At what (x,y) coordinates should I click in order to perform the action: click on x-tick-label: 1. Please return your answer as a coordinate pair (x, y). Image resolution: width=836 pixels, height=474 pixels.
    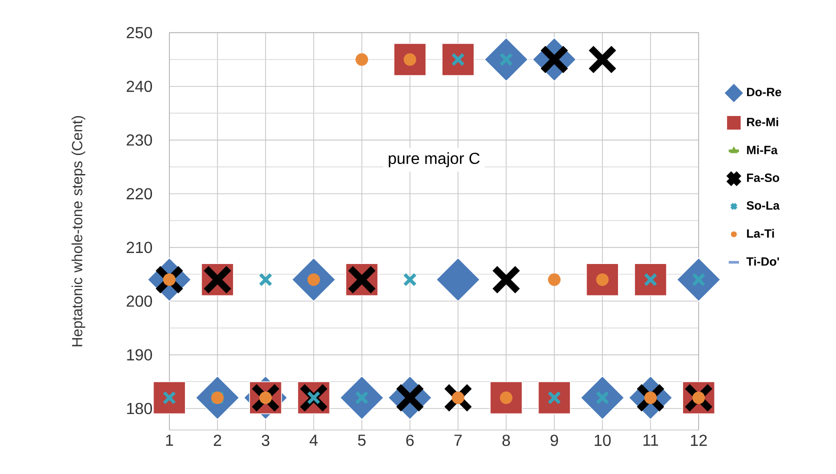
    Looking at the image, I should click on (170, 440).